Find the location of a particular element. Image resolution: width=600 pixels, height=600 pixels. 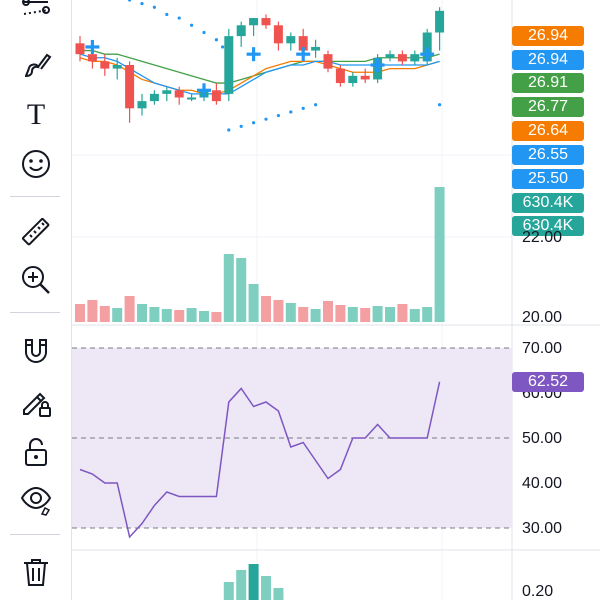

ruler-icon is located at coordinates (35, 231).